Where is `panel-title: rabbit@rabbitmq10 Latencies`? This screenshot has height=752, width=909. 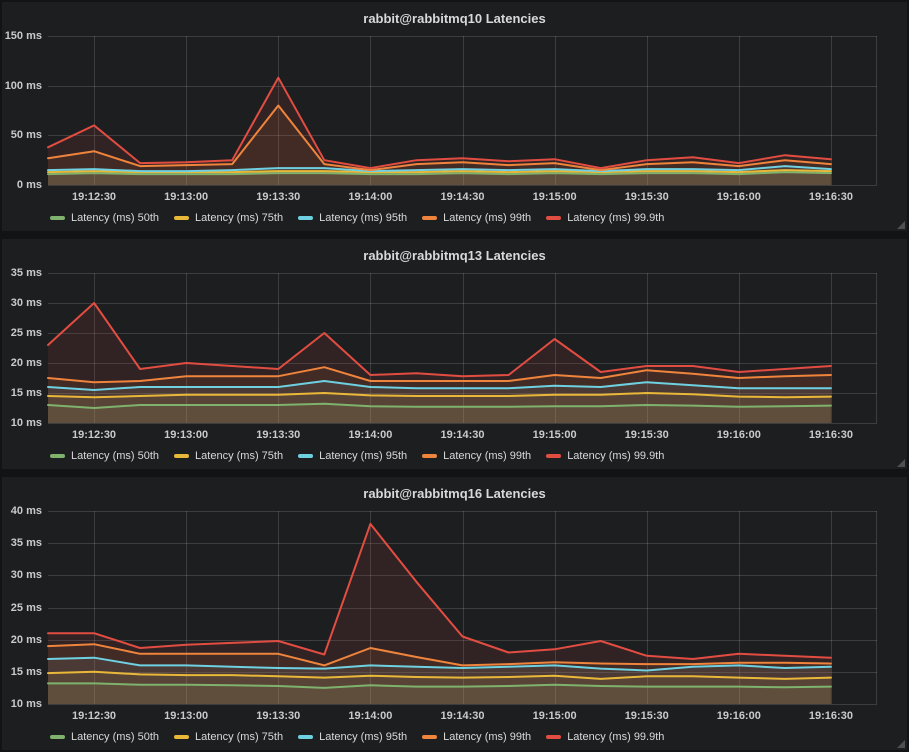
panel-title: rabbit@rabbitmq10 Latencies is located at coordinates (454, 18).